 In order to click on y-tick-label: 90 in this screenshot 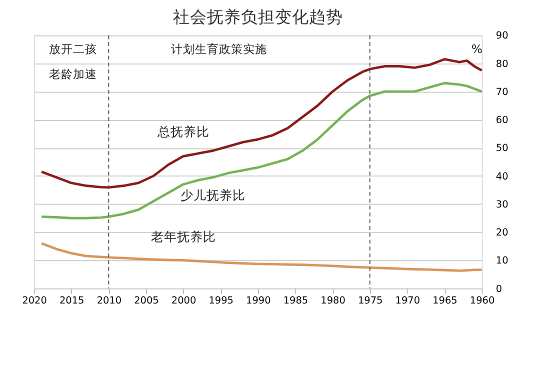, I will do `click(502, 36)`.